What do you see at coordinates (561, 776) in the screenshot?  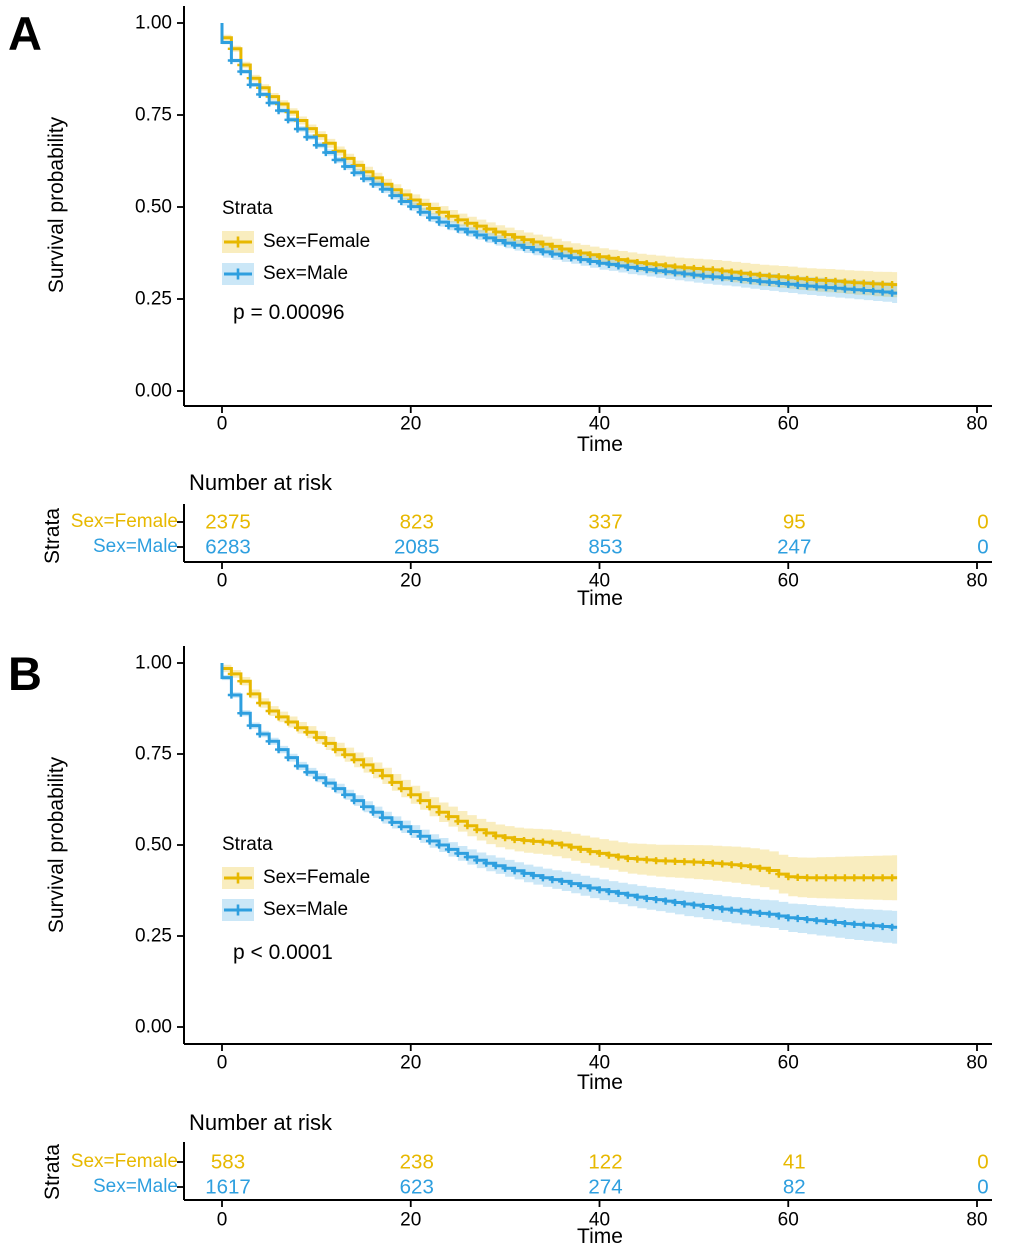 I see `censor-marks-female-B` at bounding box center [561, 776].